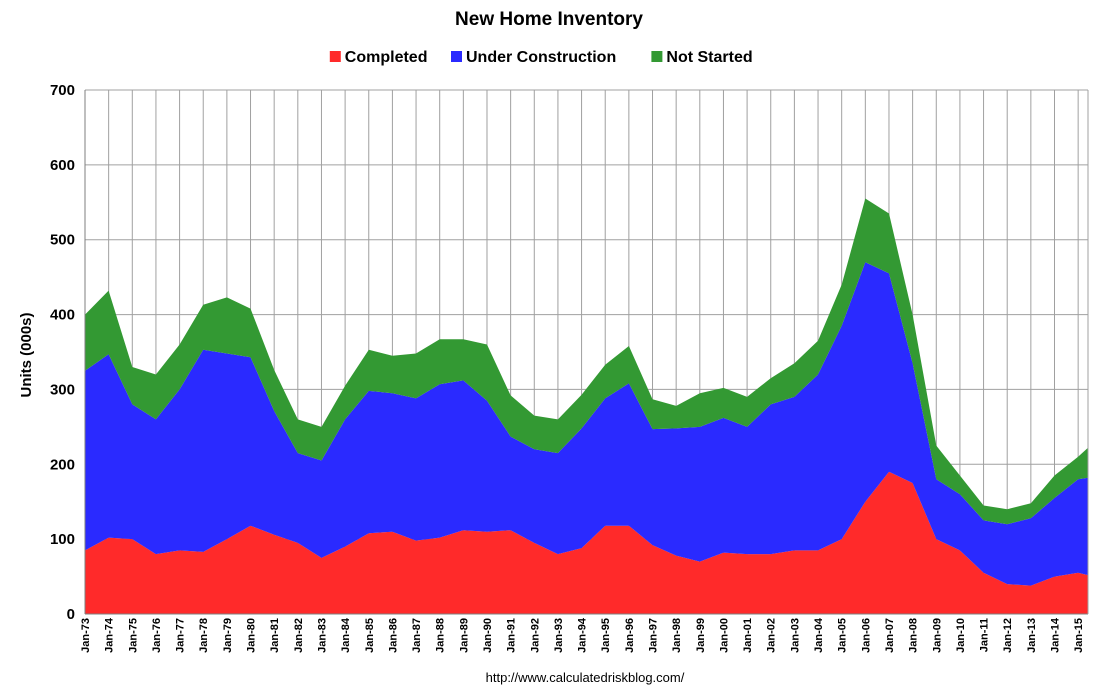 Image resolution: width=1096 pixels, height=692 pixels. I want to click on x-tick-label: Jan-05, so click(843, 635).